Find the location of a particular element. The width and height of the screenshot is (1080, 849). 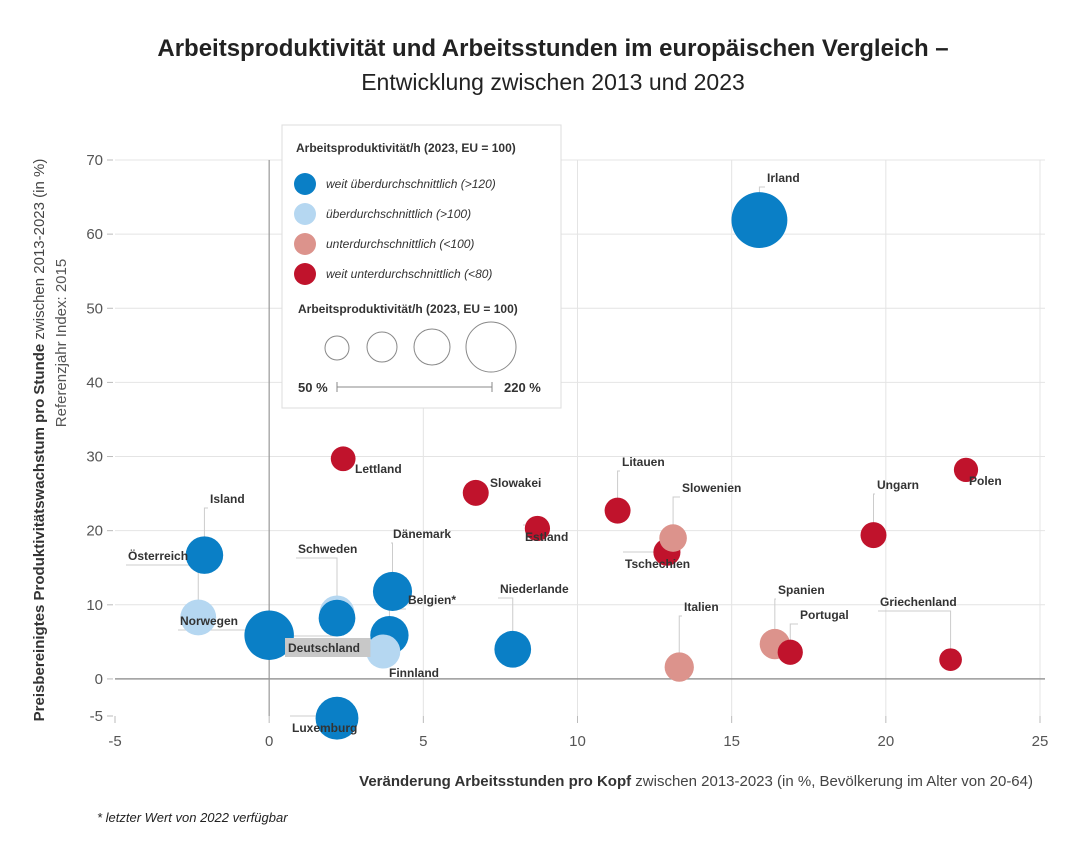

bubble-irland is located at coordinates (759, 220).